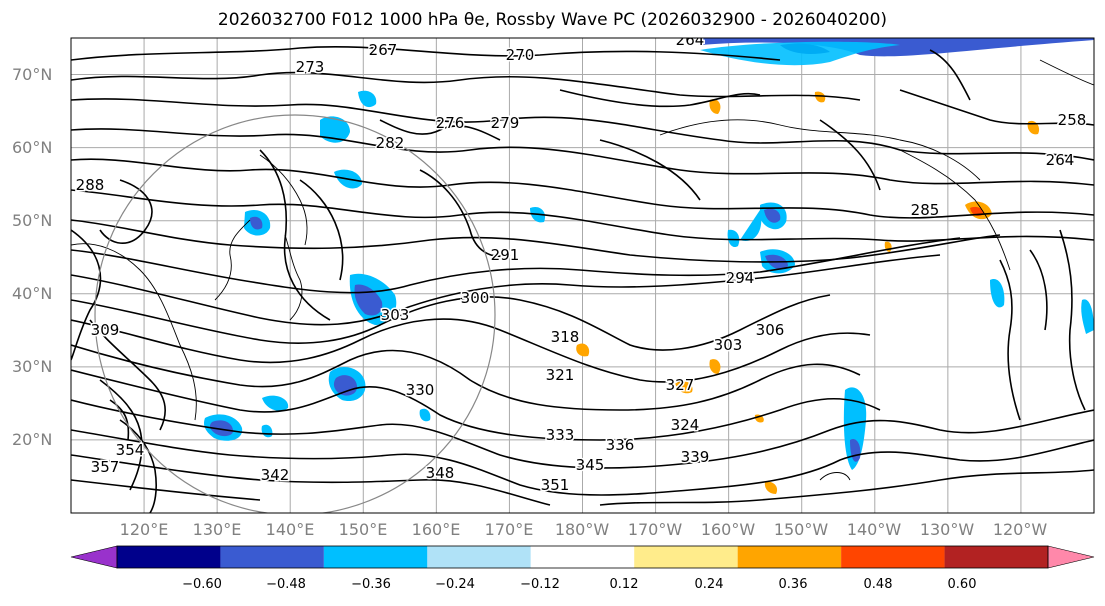 Image resolution: width=1105 pixels, height=606 pixels. What do you see at coordinates (685, 425) in the screenshot?
I see `contour-label: 324` at bounding box center [685, 425].